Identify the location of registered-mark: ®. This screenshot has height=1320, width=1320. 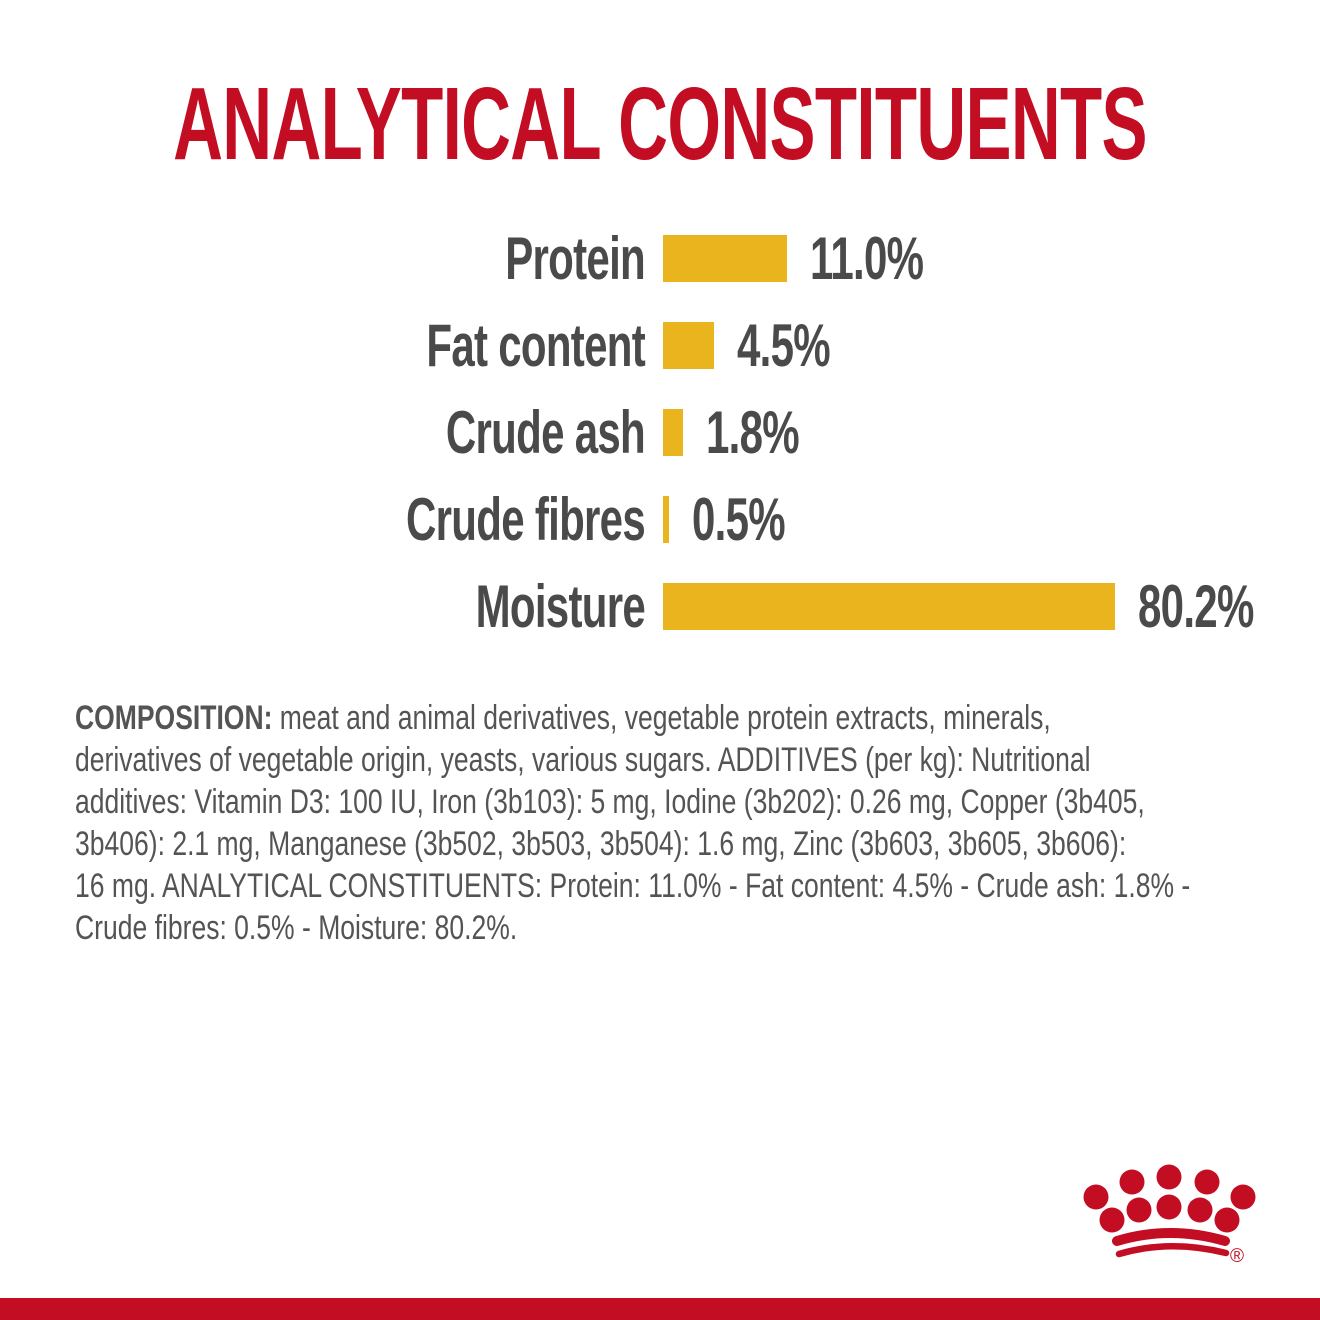
(1237, 1256).